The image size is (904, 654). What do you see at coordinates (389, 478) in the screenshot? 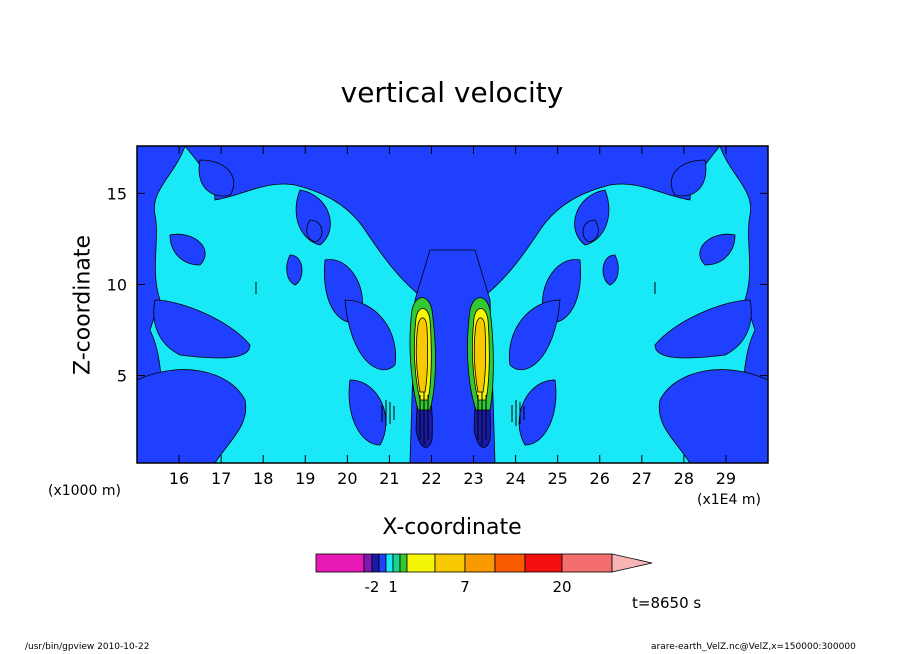
I see `x-tick-label: 21` at bounding box center [389, 478].